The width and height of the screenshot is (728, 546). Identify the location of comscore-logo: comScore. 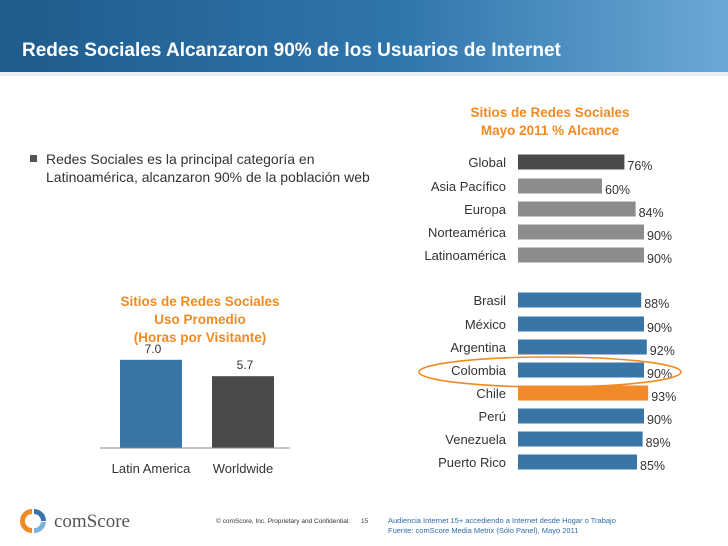
(100, 521).